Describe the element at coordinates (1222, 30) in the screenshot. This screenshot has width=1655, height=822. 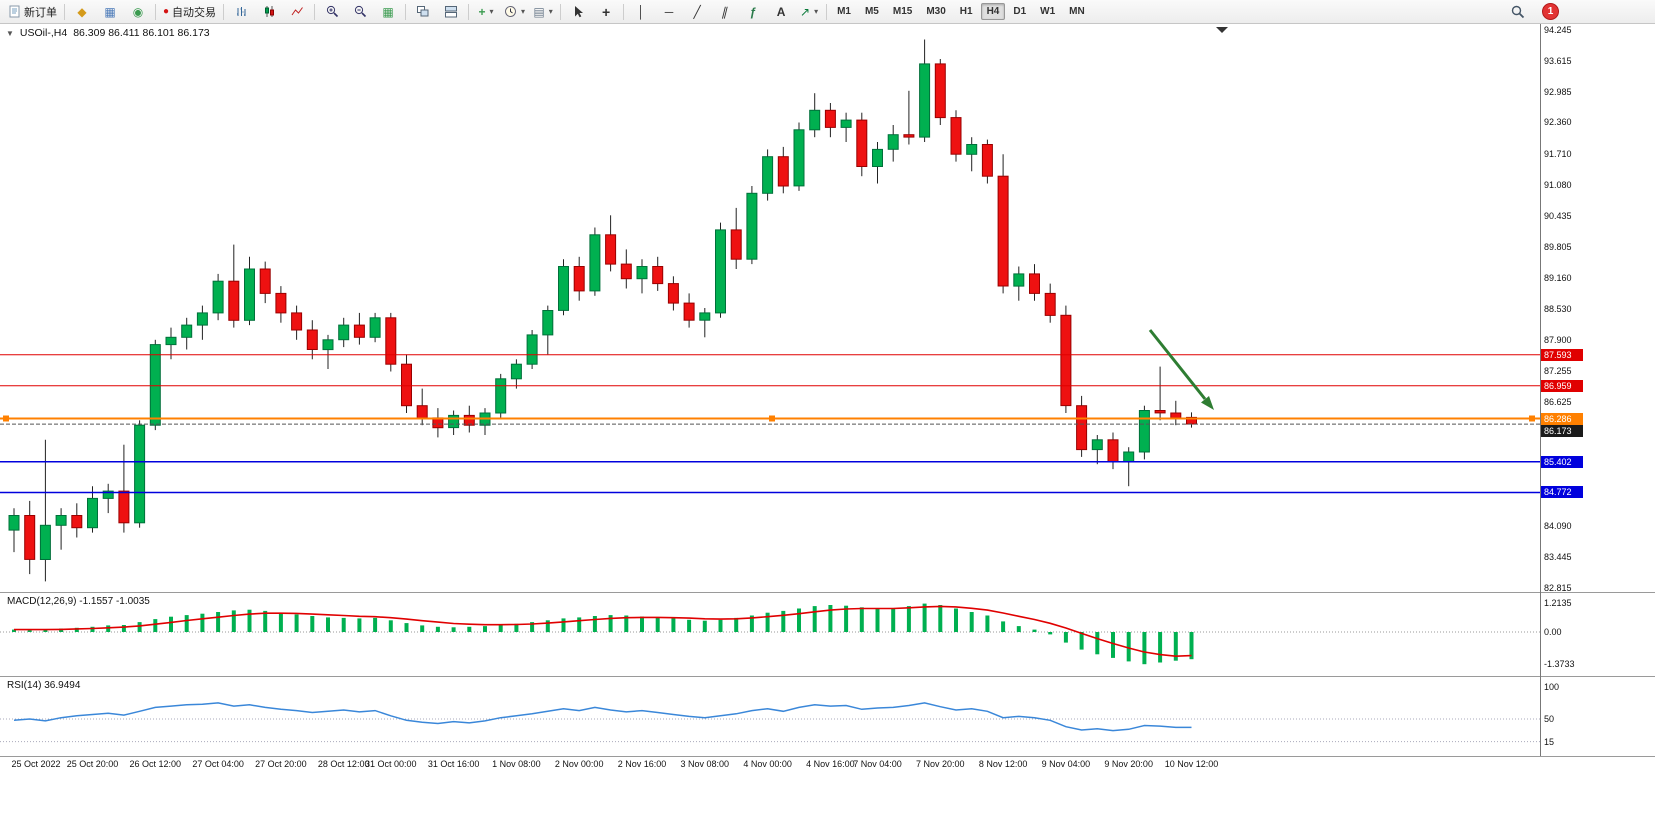
I see `chart-shift-marker` at that location.